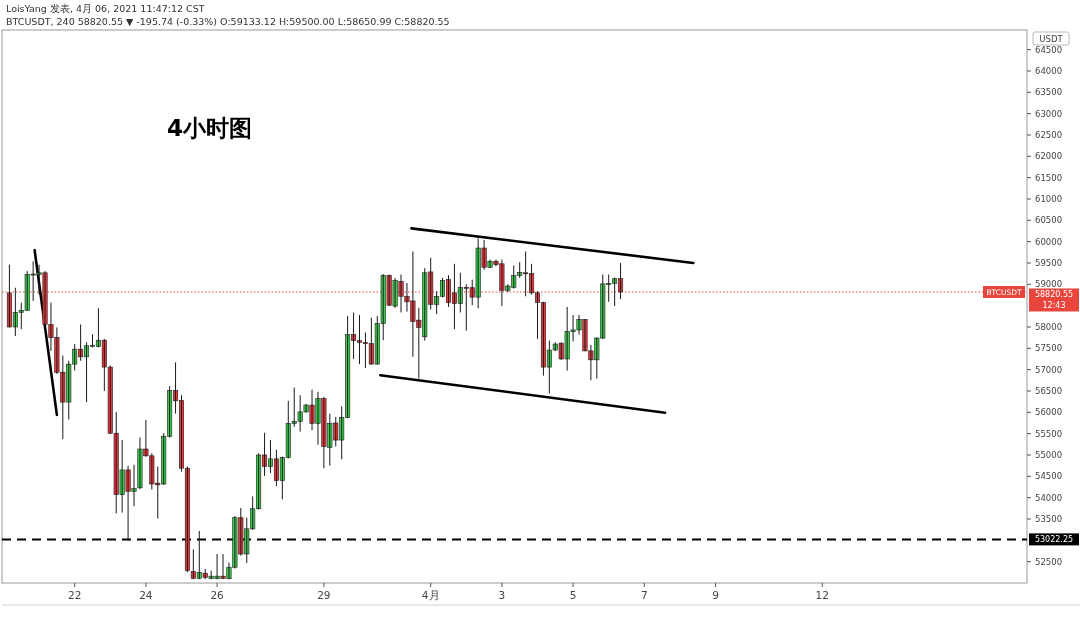 This screenshot has height=632, width=1080. What do you see at coordinates (1049, 497) in the screenshot?
I see `y-tick-label: 54000` at bounding box center [1049, 497].